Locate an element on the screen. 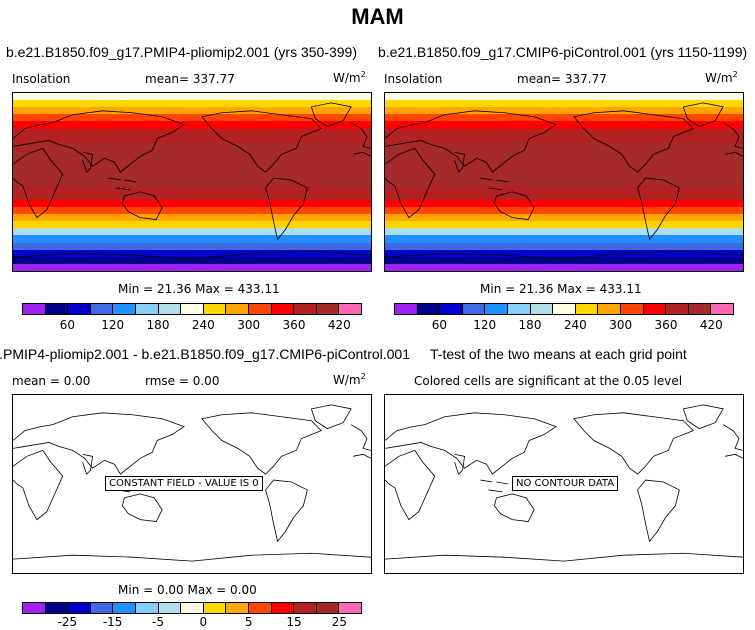  colorbar-tick-label: -5 is located at coordinates (158, 622).